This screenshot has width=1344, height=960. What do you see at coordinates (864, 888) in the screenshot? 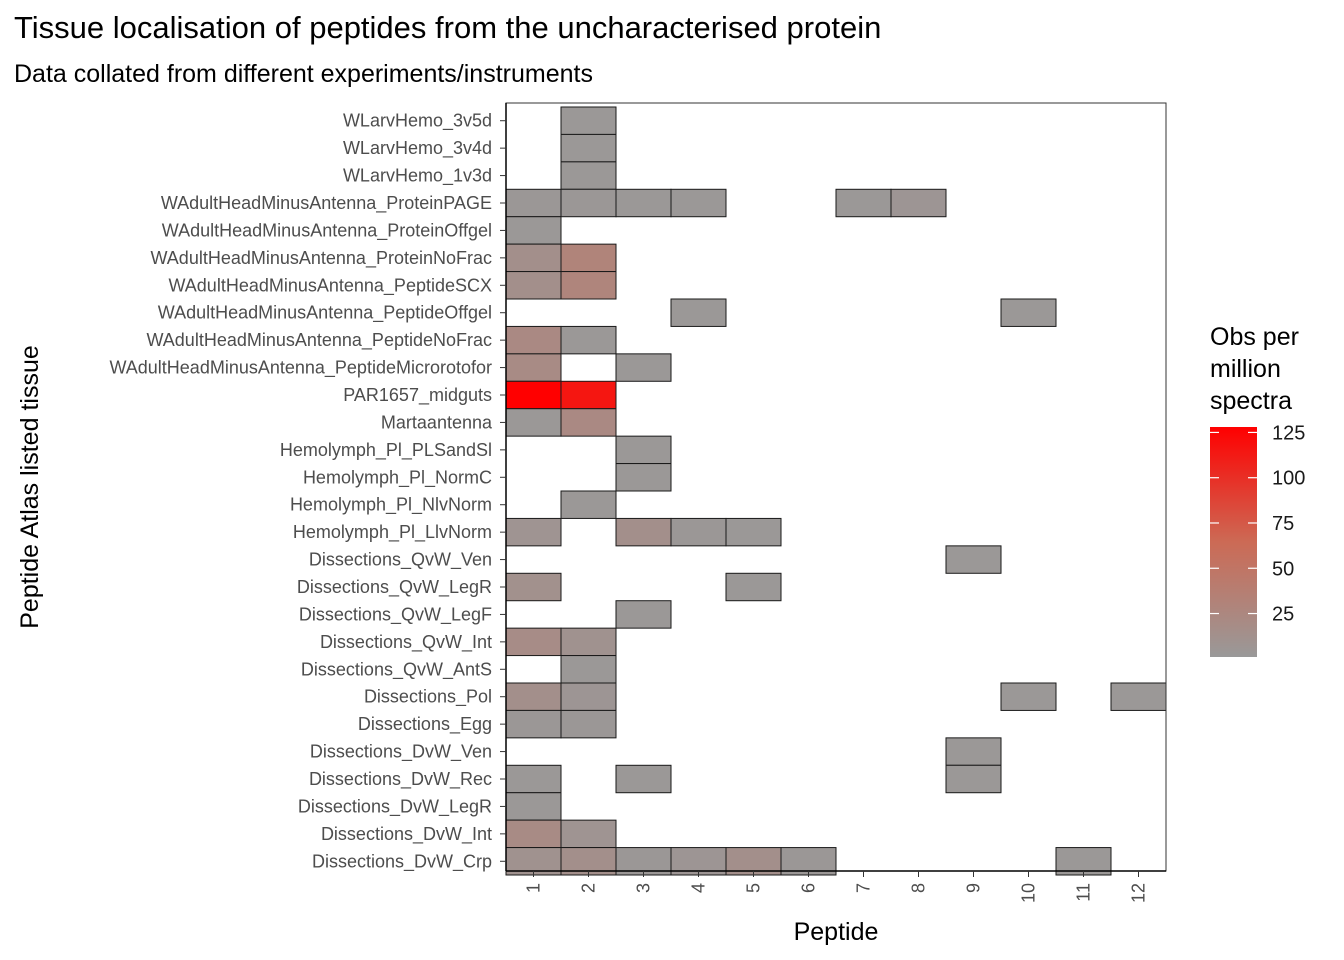
I see `x-tick-label: 7` at bounding box center [864, 888].